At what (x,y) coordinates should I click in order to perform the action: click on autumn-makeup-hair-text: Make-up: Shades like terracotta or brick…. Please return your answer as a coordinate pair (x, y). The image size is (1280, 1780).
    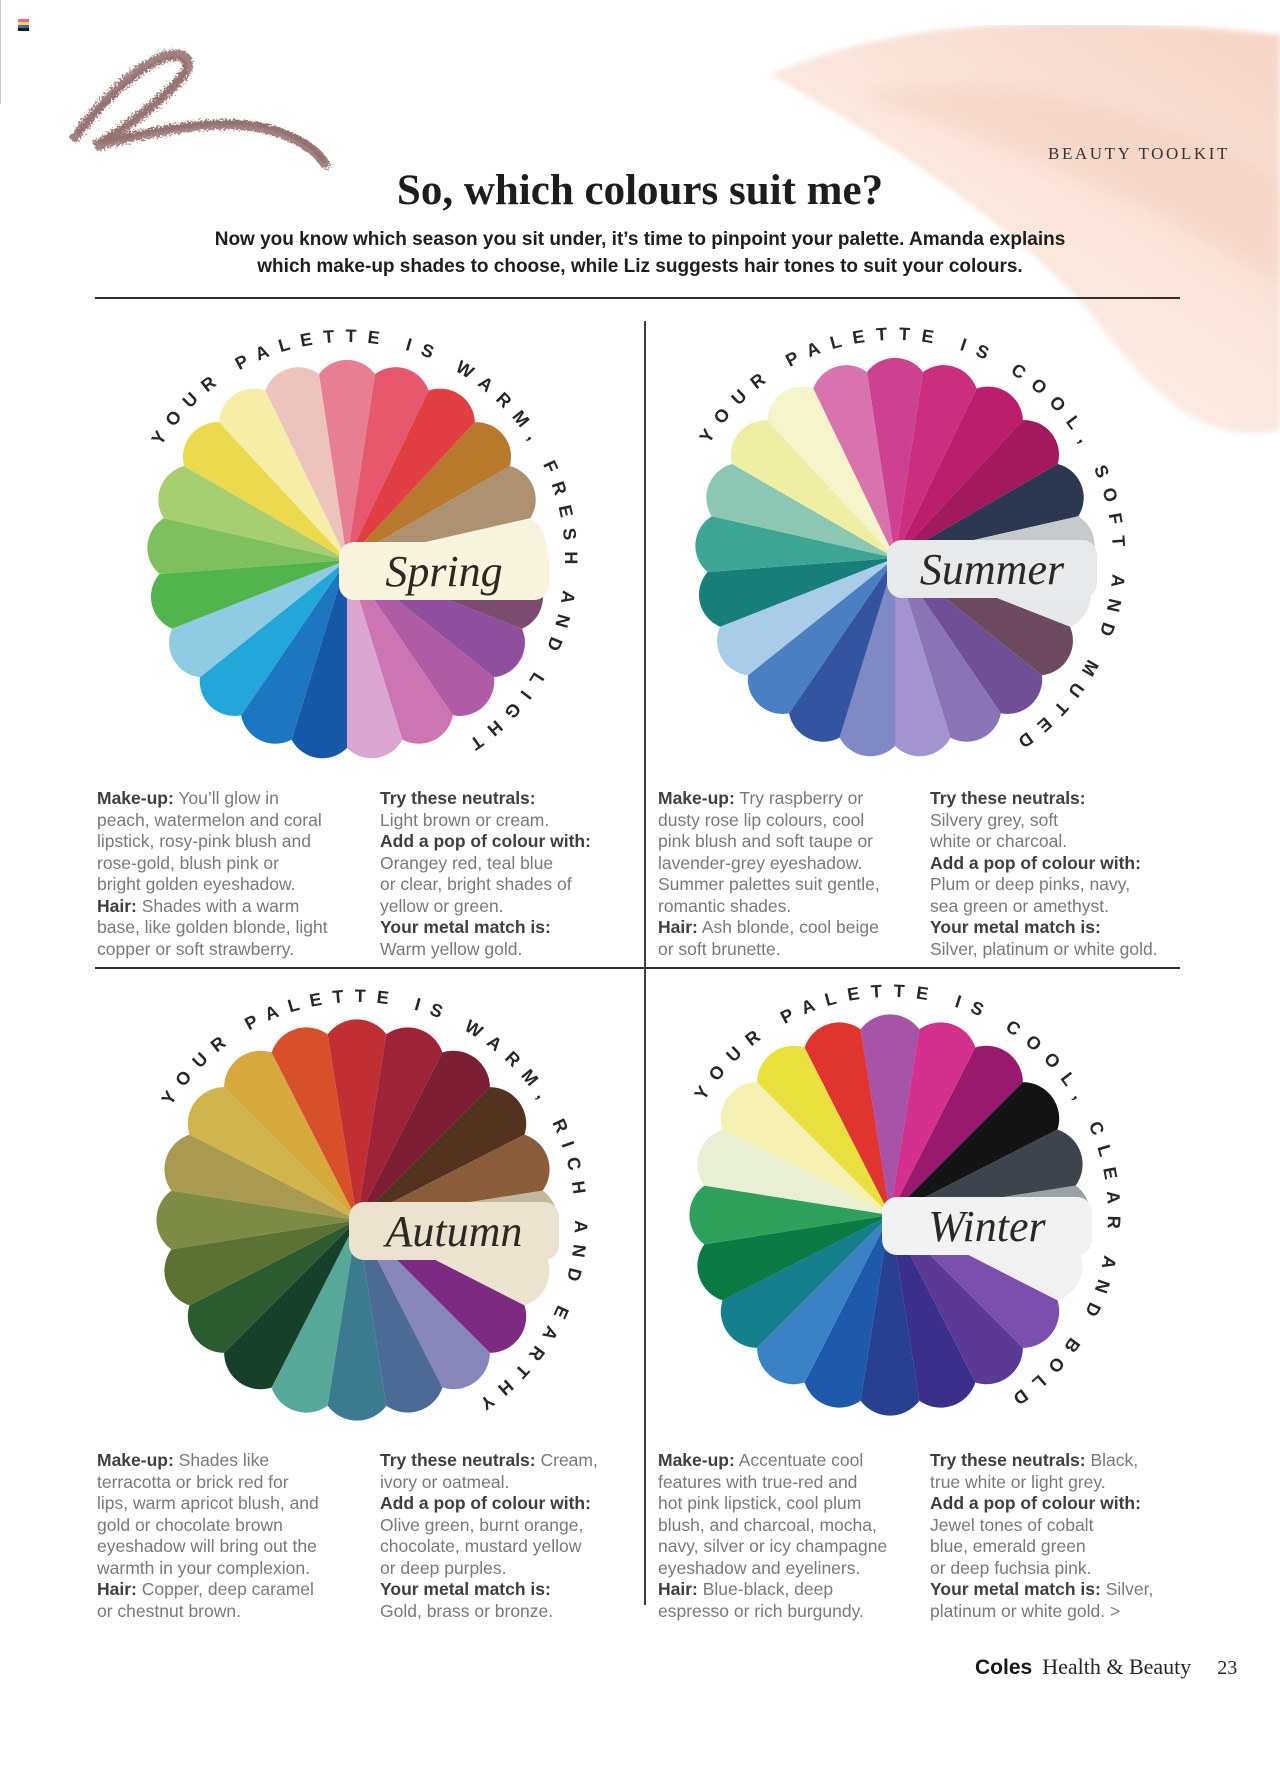
    Looking at the image, I should click on (208, 1535).